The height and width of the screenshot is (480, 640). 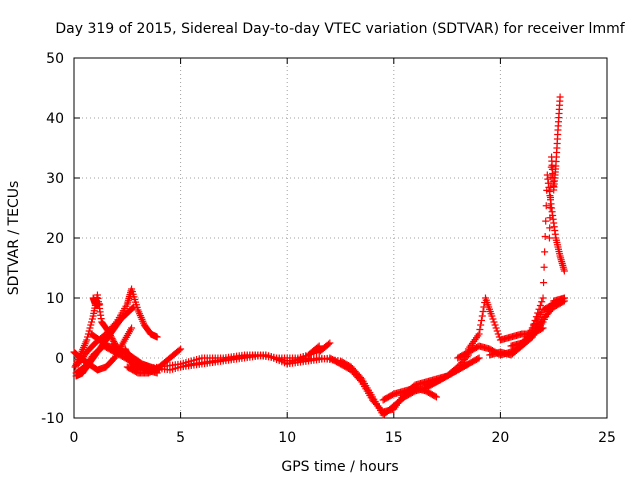 I want to click on y-tick-label: 10, so click(x=55, y=299).